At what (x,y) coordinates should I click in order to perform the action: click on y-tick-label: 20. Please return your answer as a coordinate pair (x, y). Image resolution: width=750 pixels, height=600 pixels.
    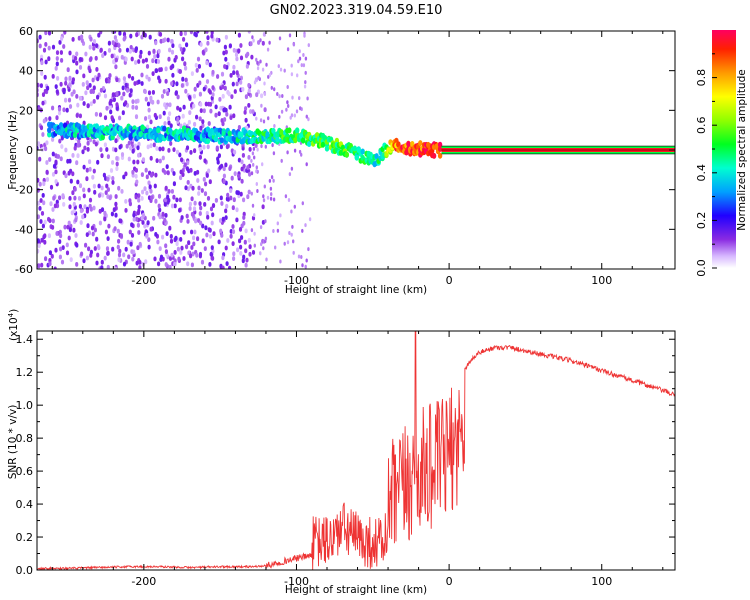
    Looking at the image, I should click on (26, 110).